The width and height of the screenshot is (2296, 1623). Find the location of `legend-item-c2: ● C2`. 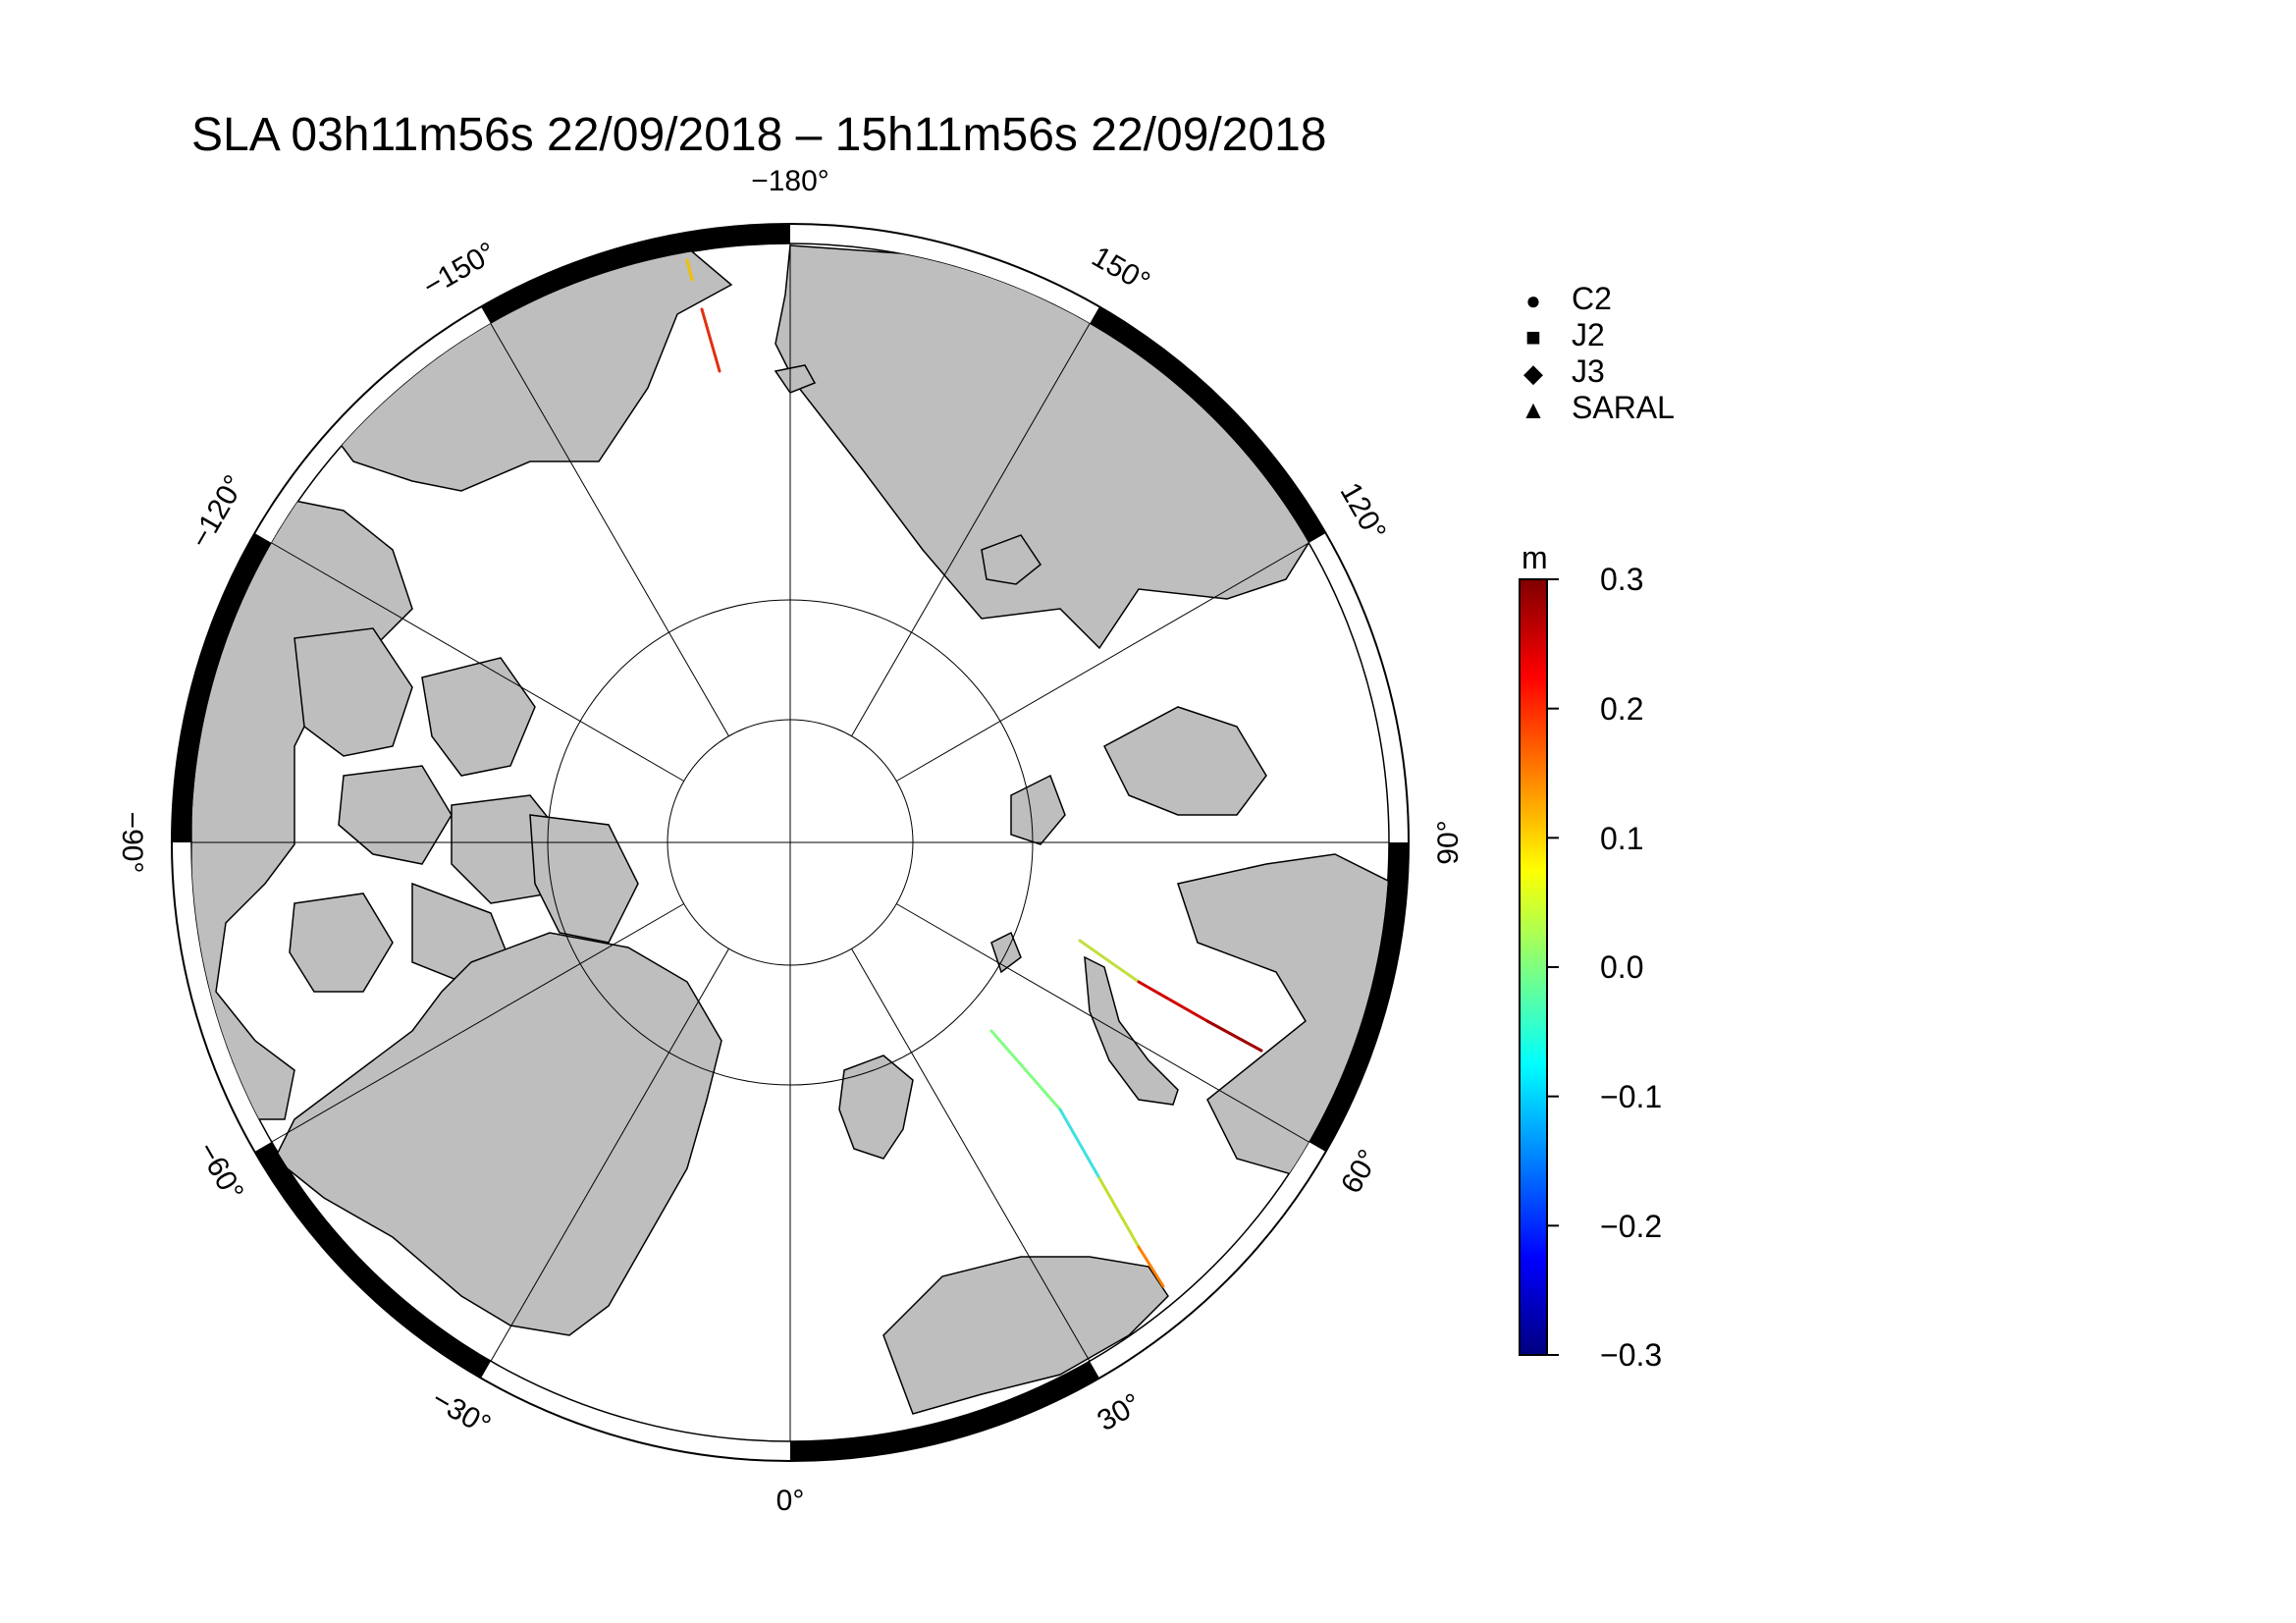

legend-item-c2: ● C2 is located at coordinates (1565, 299).